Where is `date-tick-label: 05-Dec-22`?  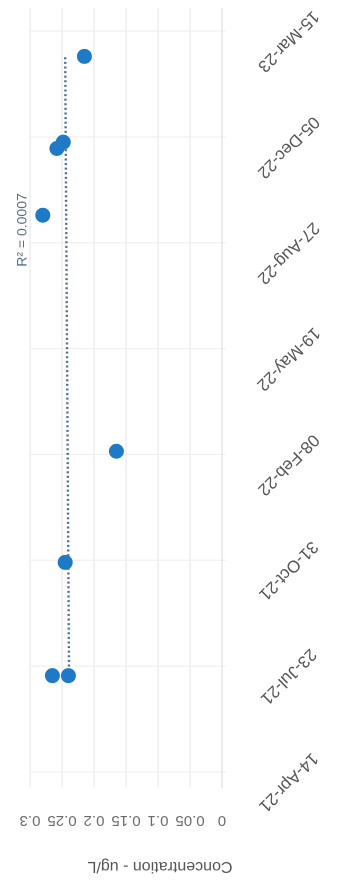 date-tick-label: 05-Dec-22 is located at coordinates (289, 148).